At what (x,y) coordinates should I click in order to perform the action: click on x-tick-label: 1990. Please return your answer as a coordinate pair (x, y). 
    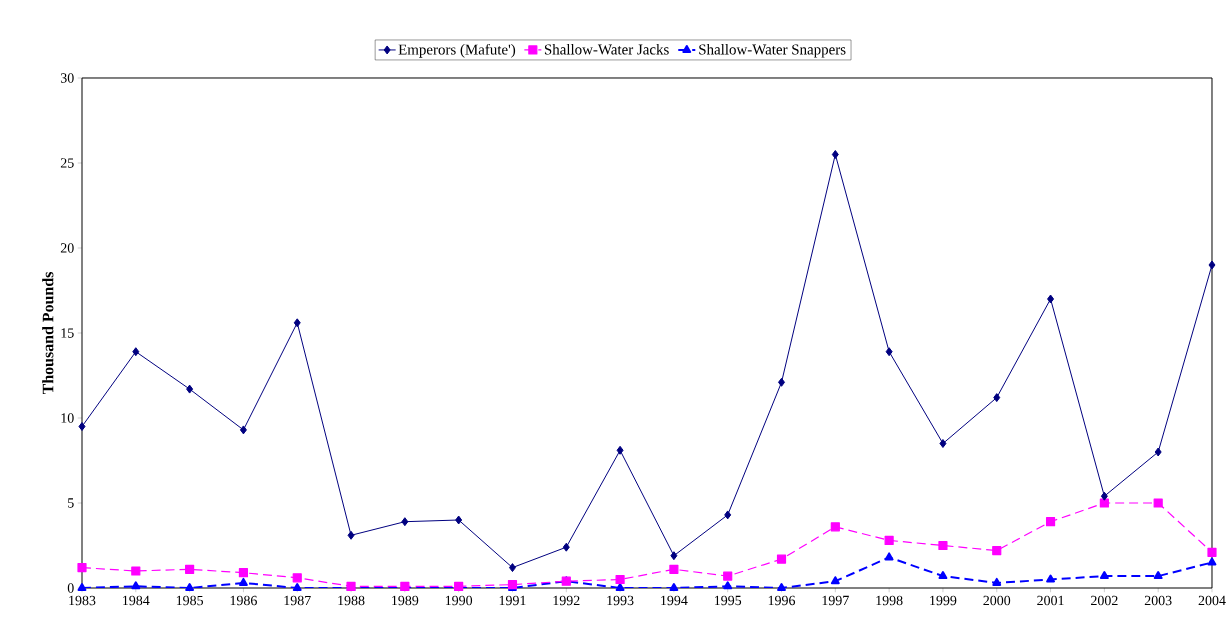
    Looking at the image, I should click on (459, 600).